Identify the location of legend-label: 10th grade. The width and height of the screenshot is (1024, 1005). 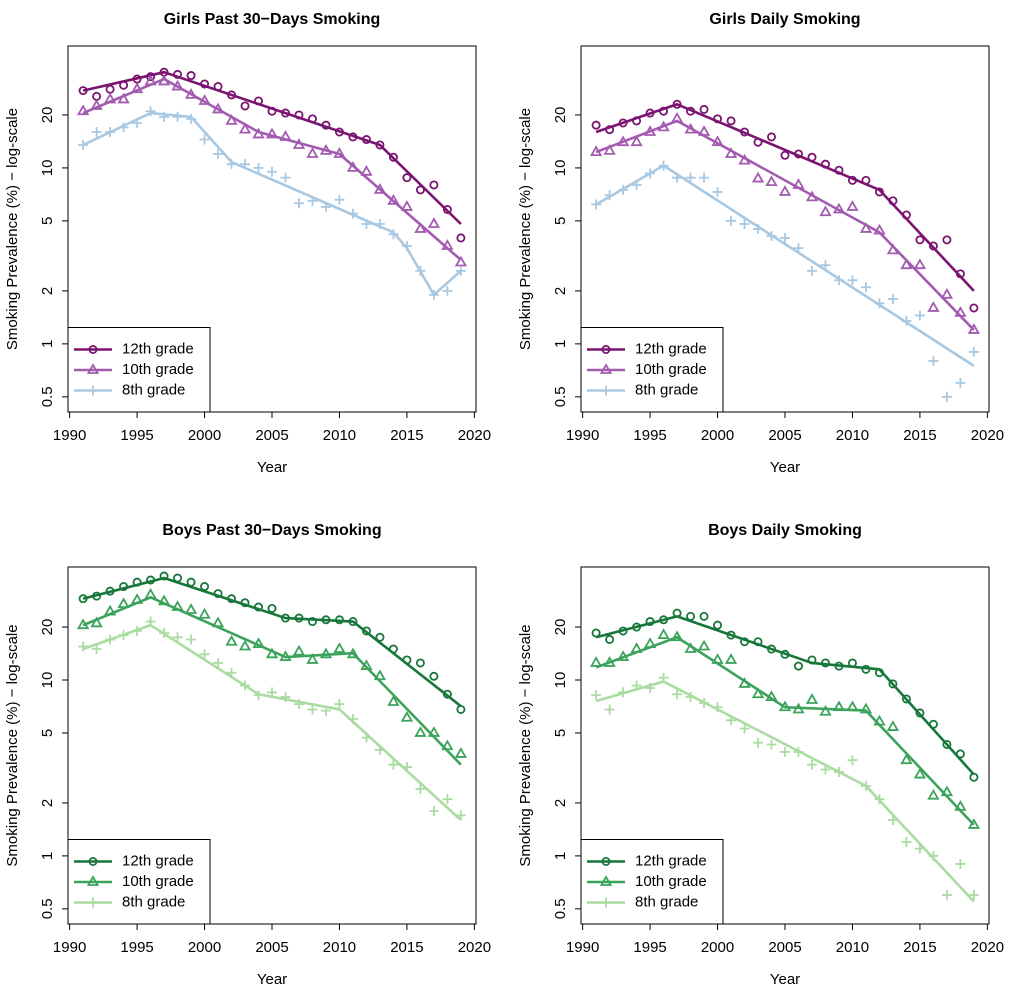
(671, 369).